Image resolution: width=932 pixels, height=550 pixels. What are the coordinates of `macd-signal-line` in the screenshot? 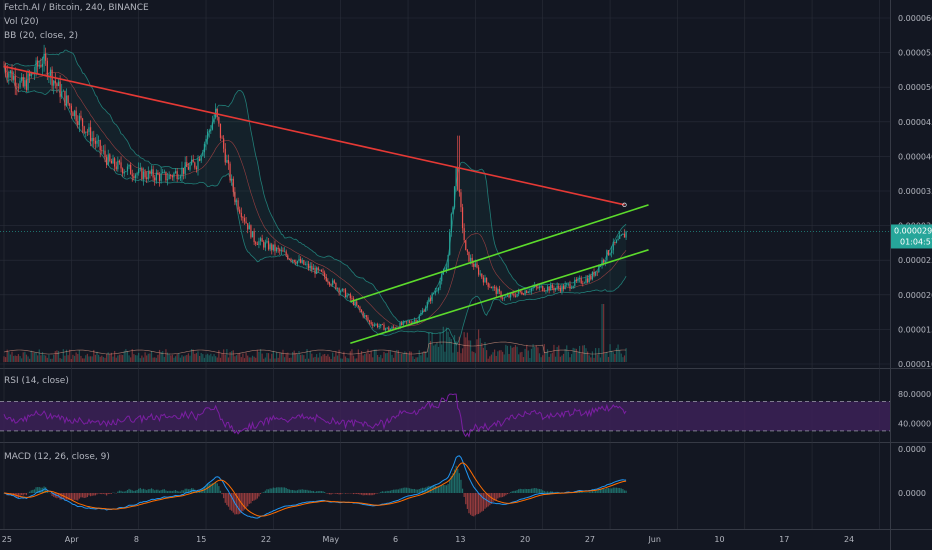 It's located at (315, 489).